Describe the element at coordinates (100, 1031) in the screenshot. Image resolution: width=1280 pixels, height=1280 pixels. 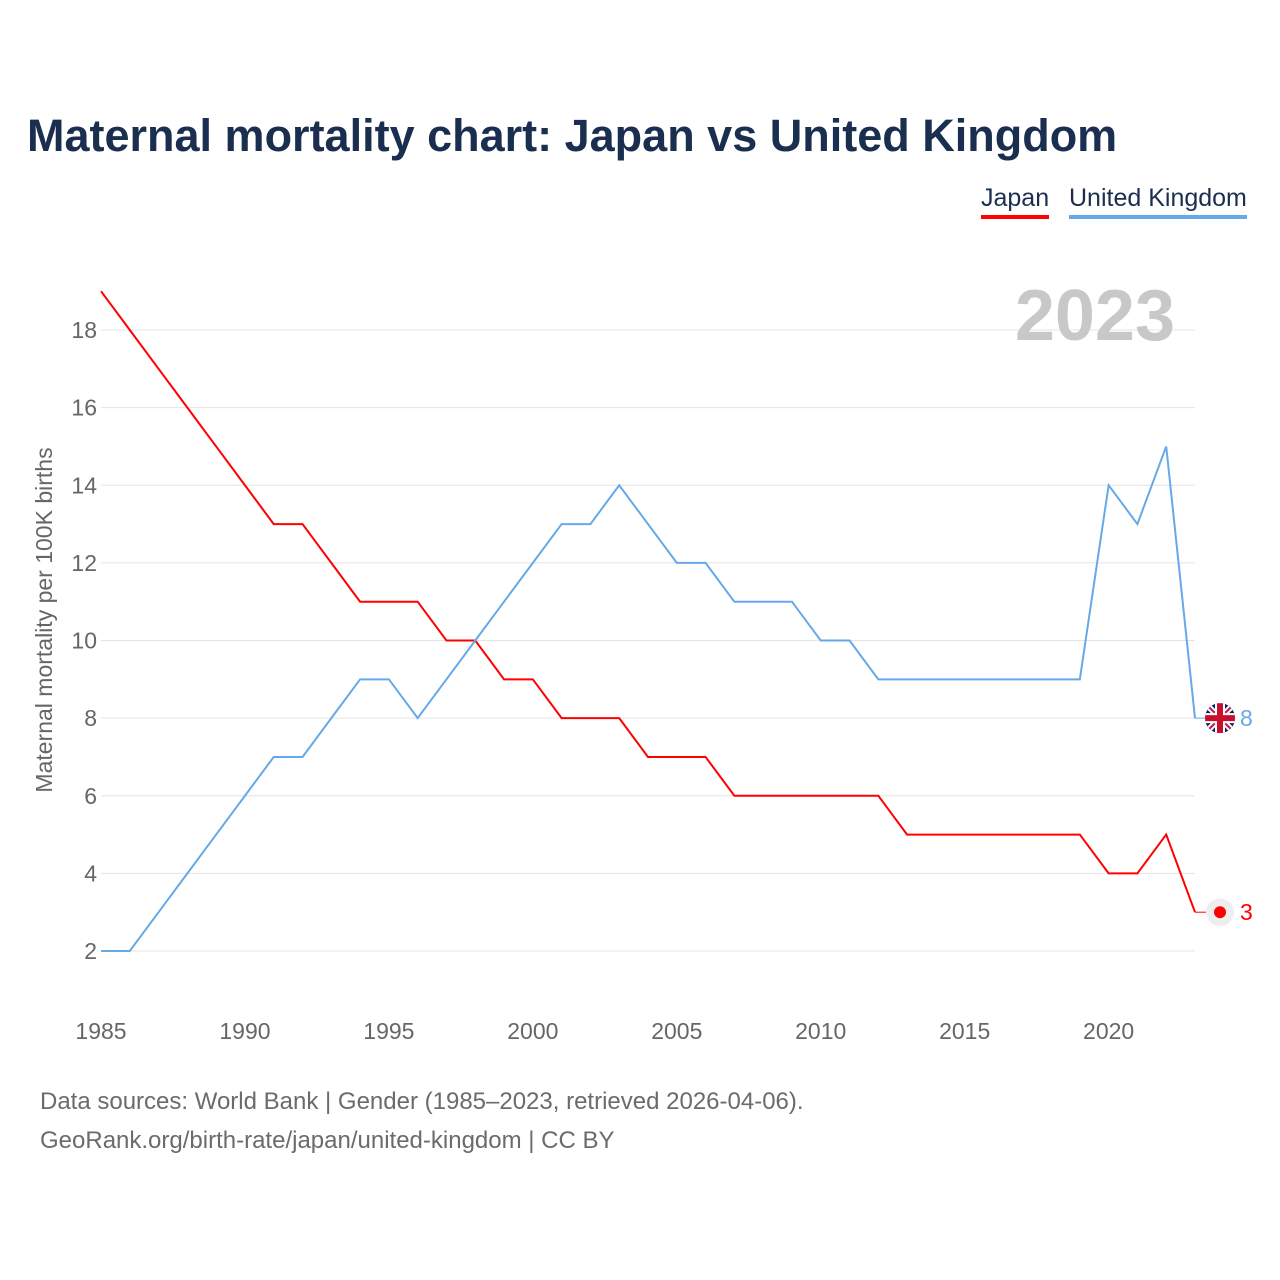
I see `x-tick-label: 1985` at that location.